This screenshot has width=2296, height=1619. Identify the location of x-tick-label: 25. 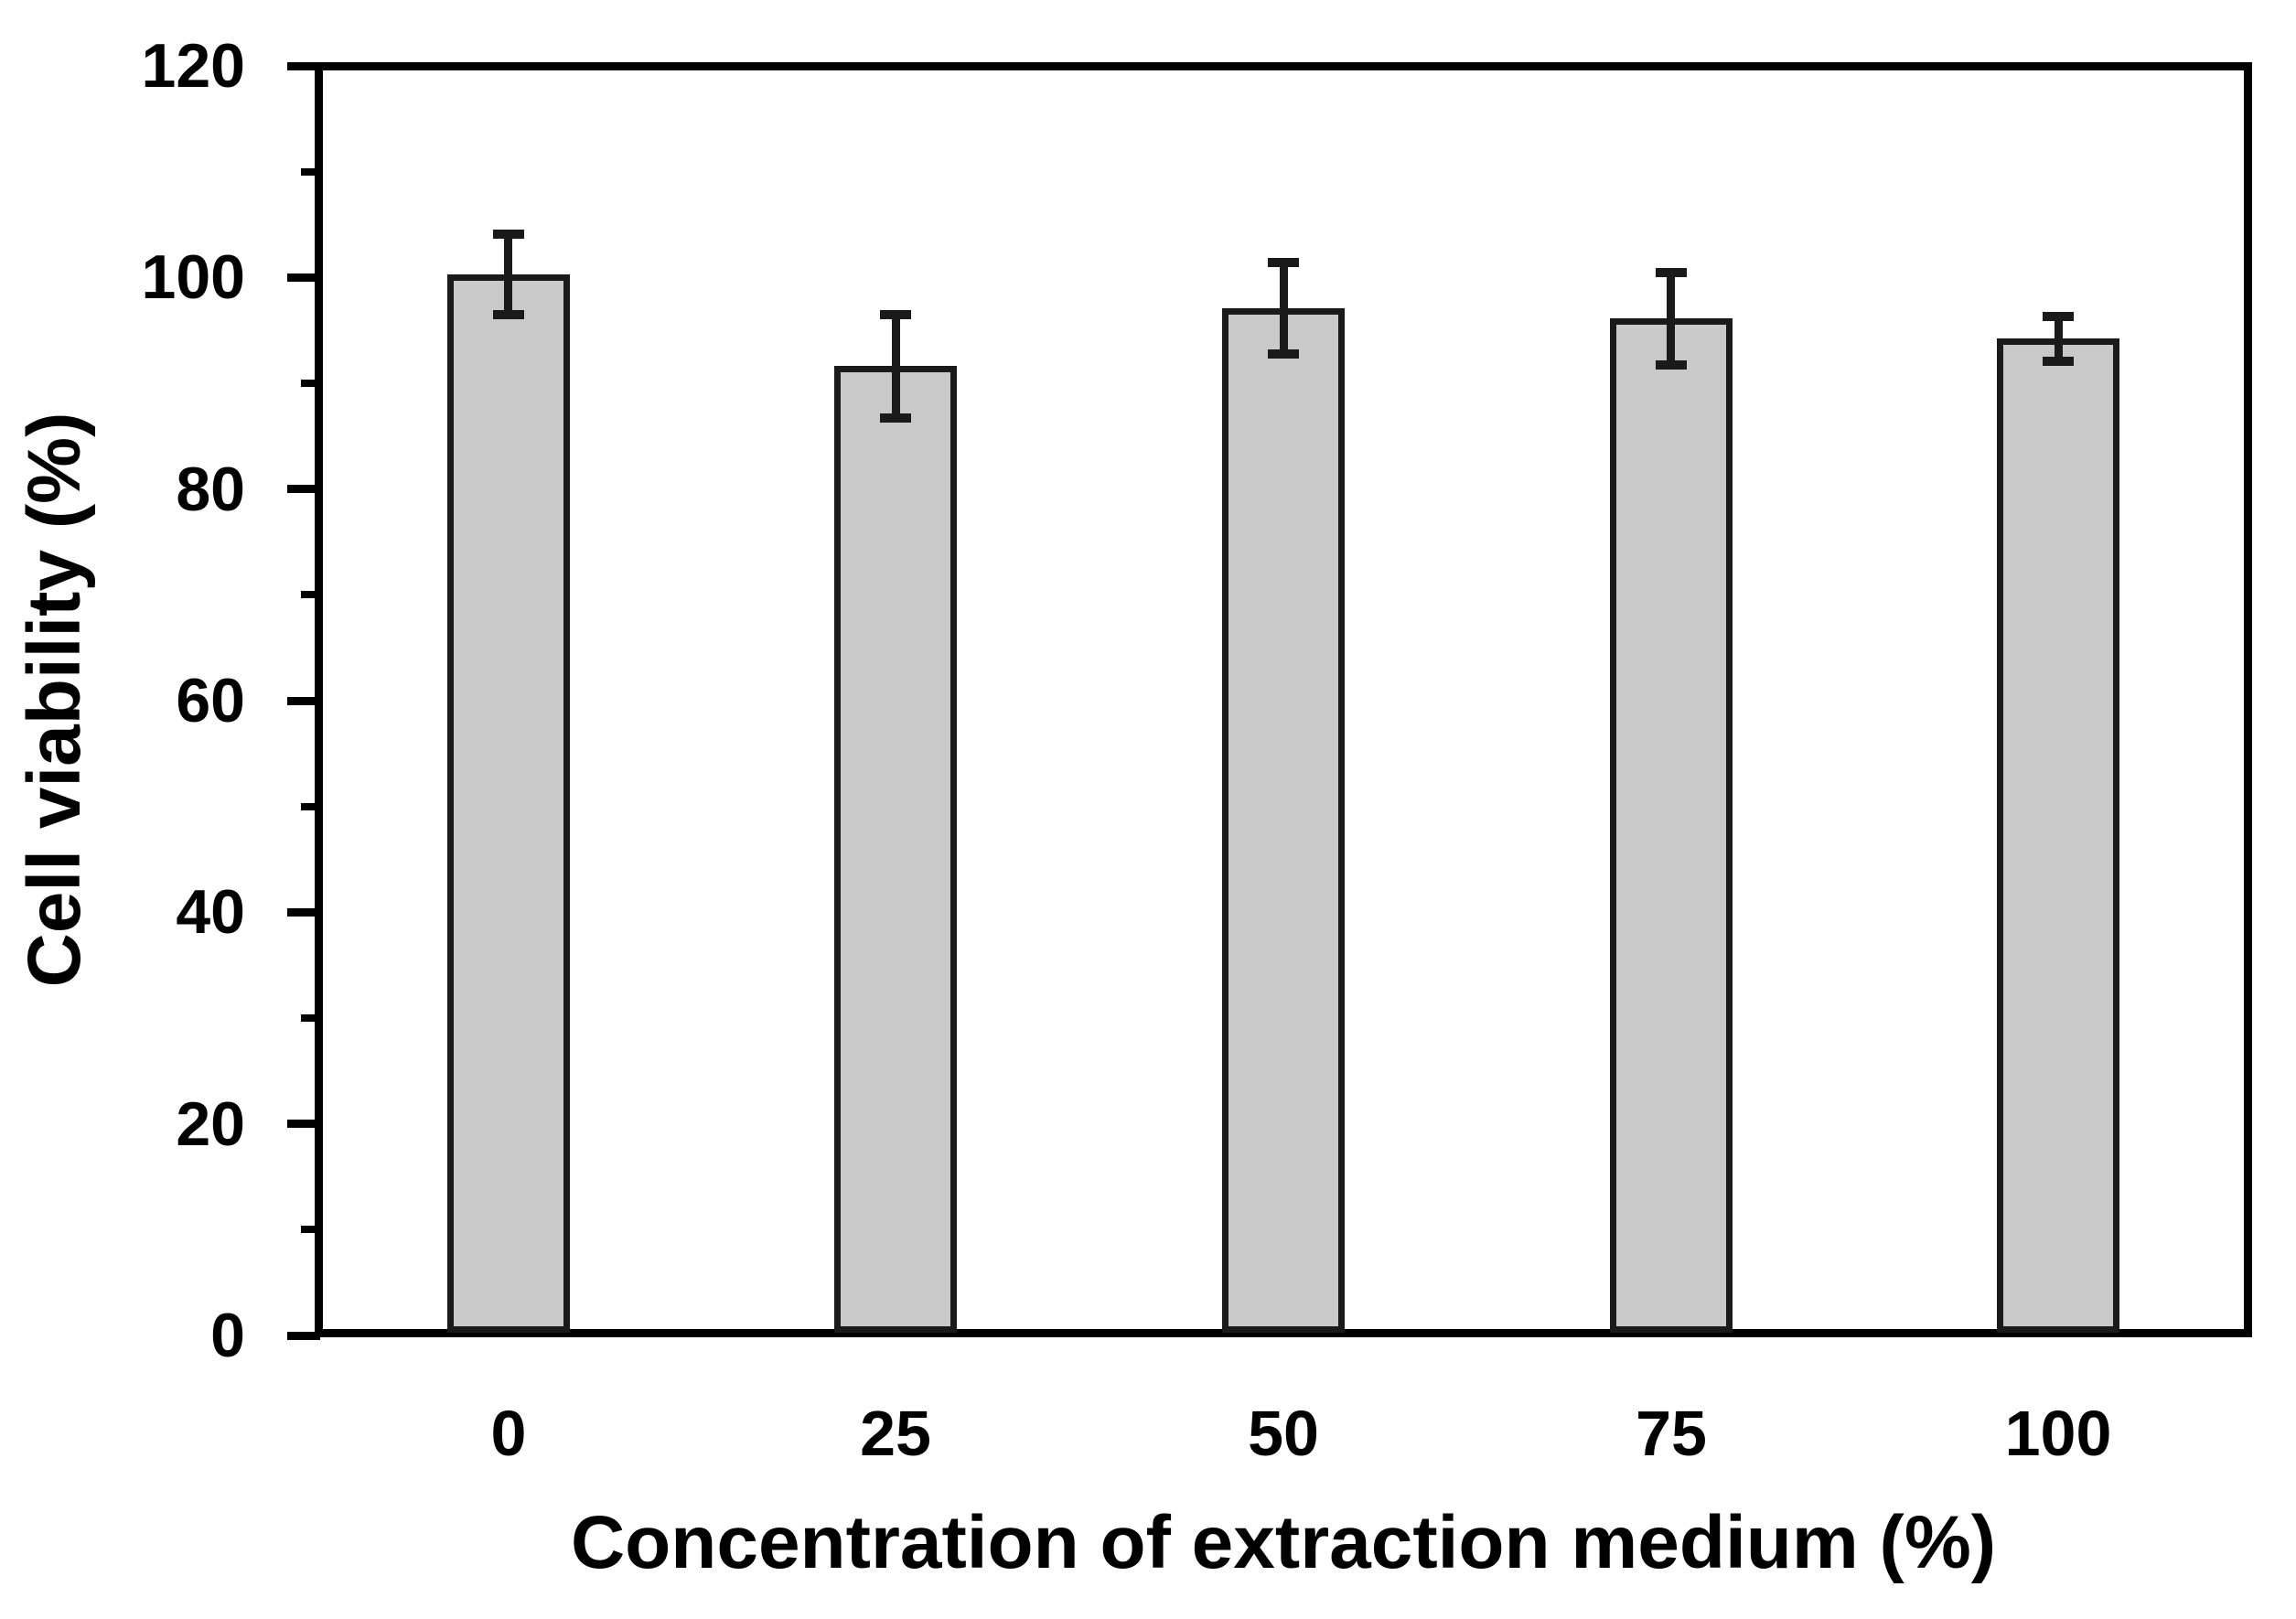
(895, 1433).